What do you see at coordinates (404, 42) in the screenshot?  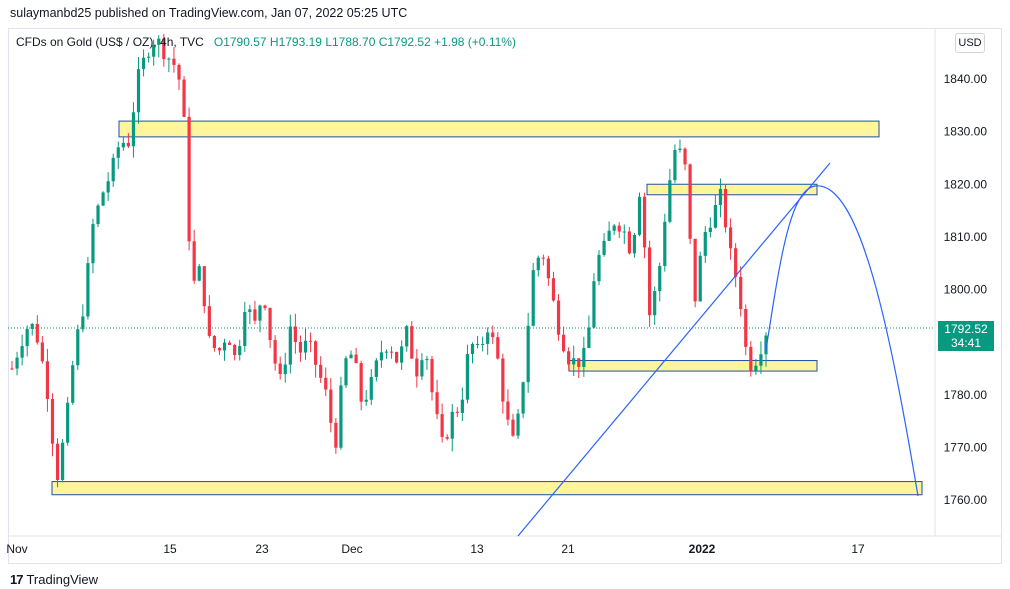 I see `close-value: C1792.52` at bounding box center [404, 42].